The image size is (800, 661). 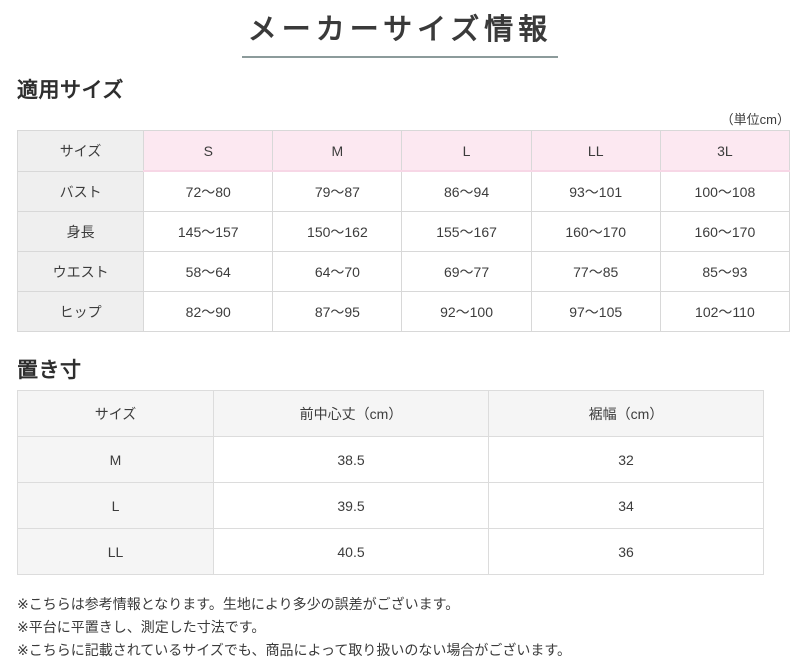 I want to click on table-row: ヒップ 82〜90 87〜95 92〜100 97〜105 102〜110, so click(x=403, y=312).